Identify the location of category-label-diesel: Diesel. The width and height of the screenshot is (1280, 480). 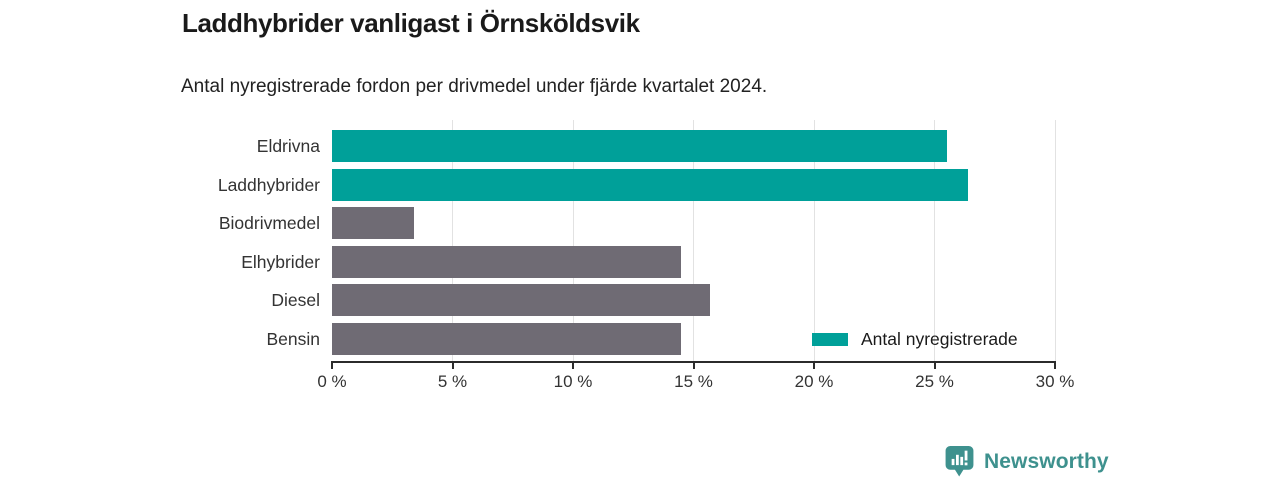
(295, 300).